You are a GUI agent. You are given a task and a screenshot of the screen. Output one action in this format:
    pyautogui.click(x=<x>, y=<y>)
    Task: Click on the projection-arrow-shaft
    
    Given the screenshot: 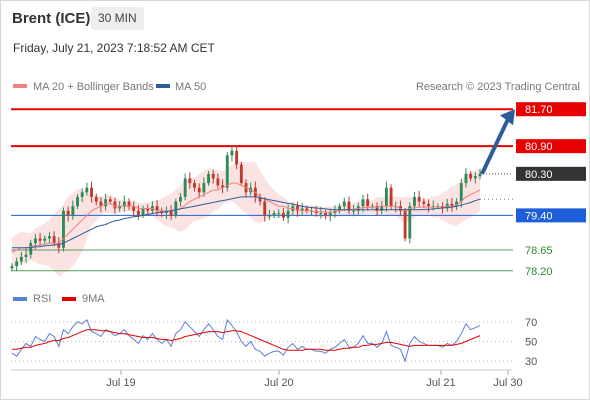 What is the action you would take?
    pyautogui.click(x=495, y=146)
    